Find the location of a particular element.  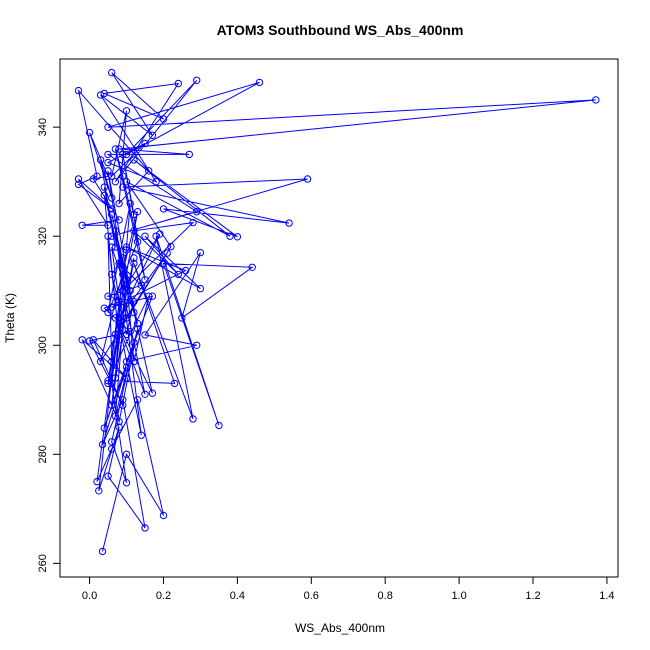

x-tick-label: 1.4 is located at coordinates (606, 596).